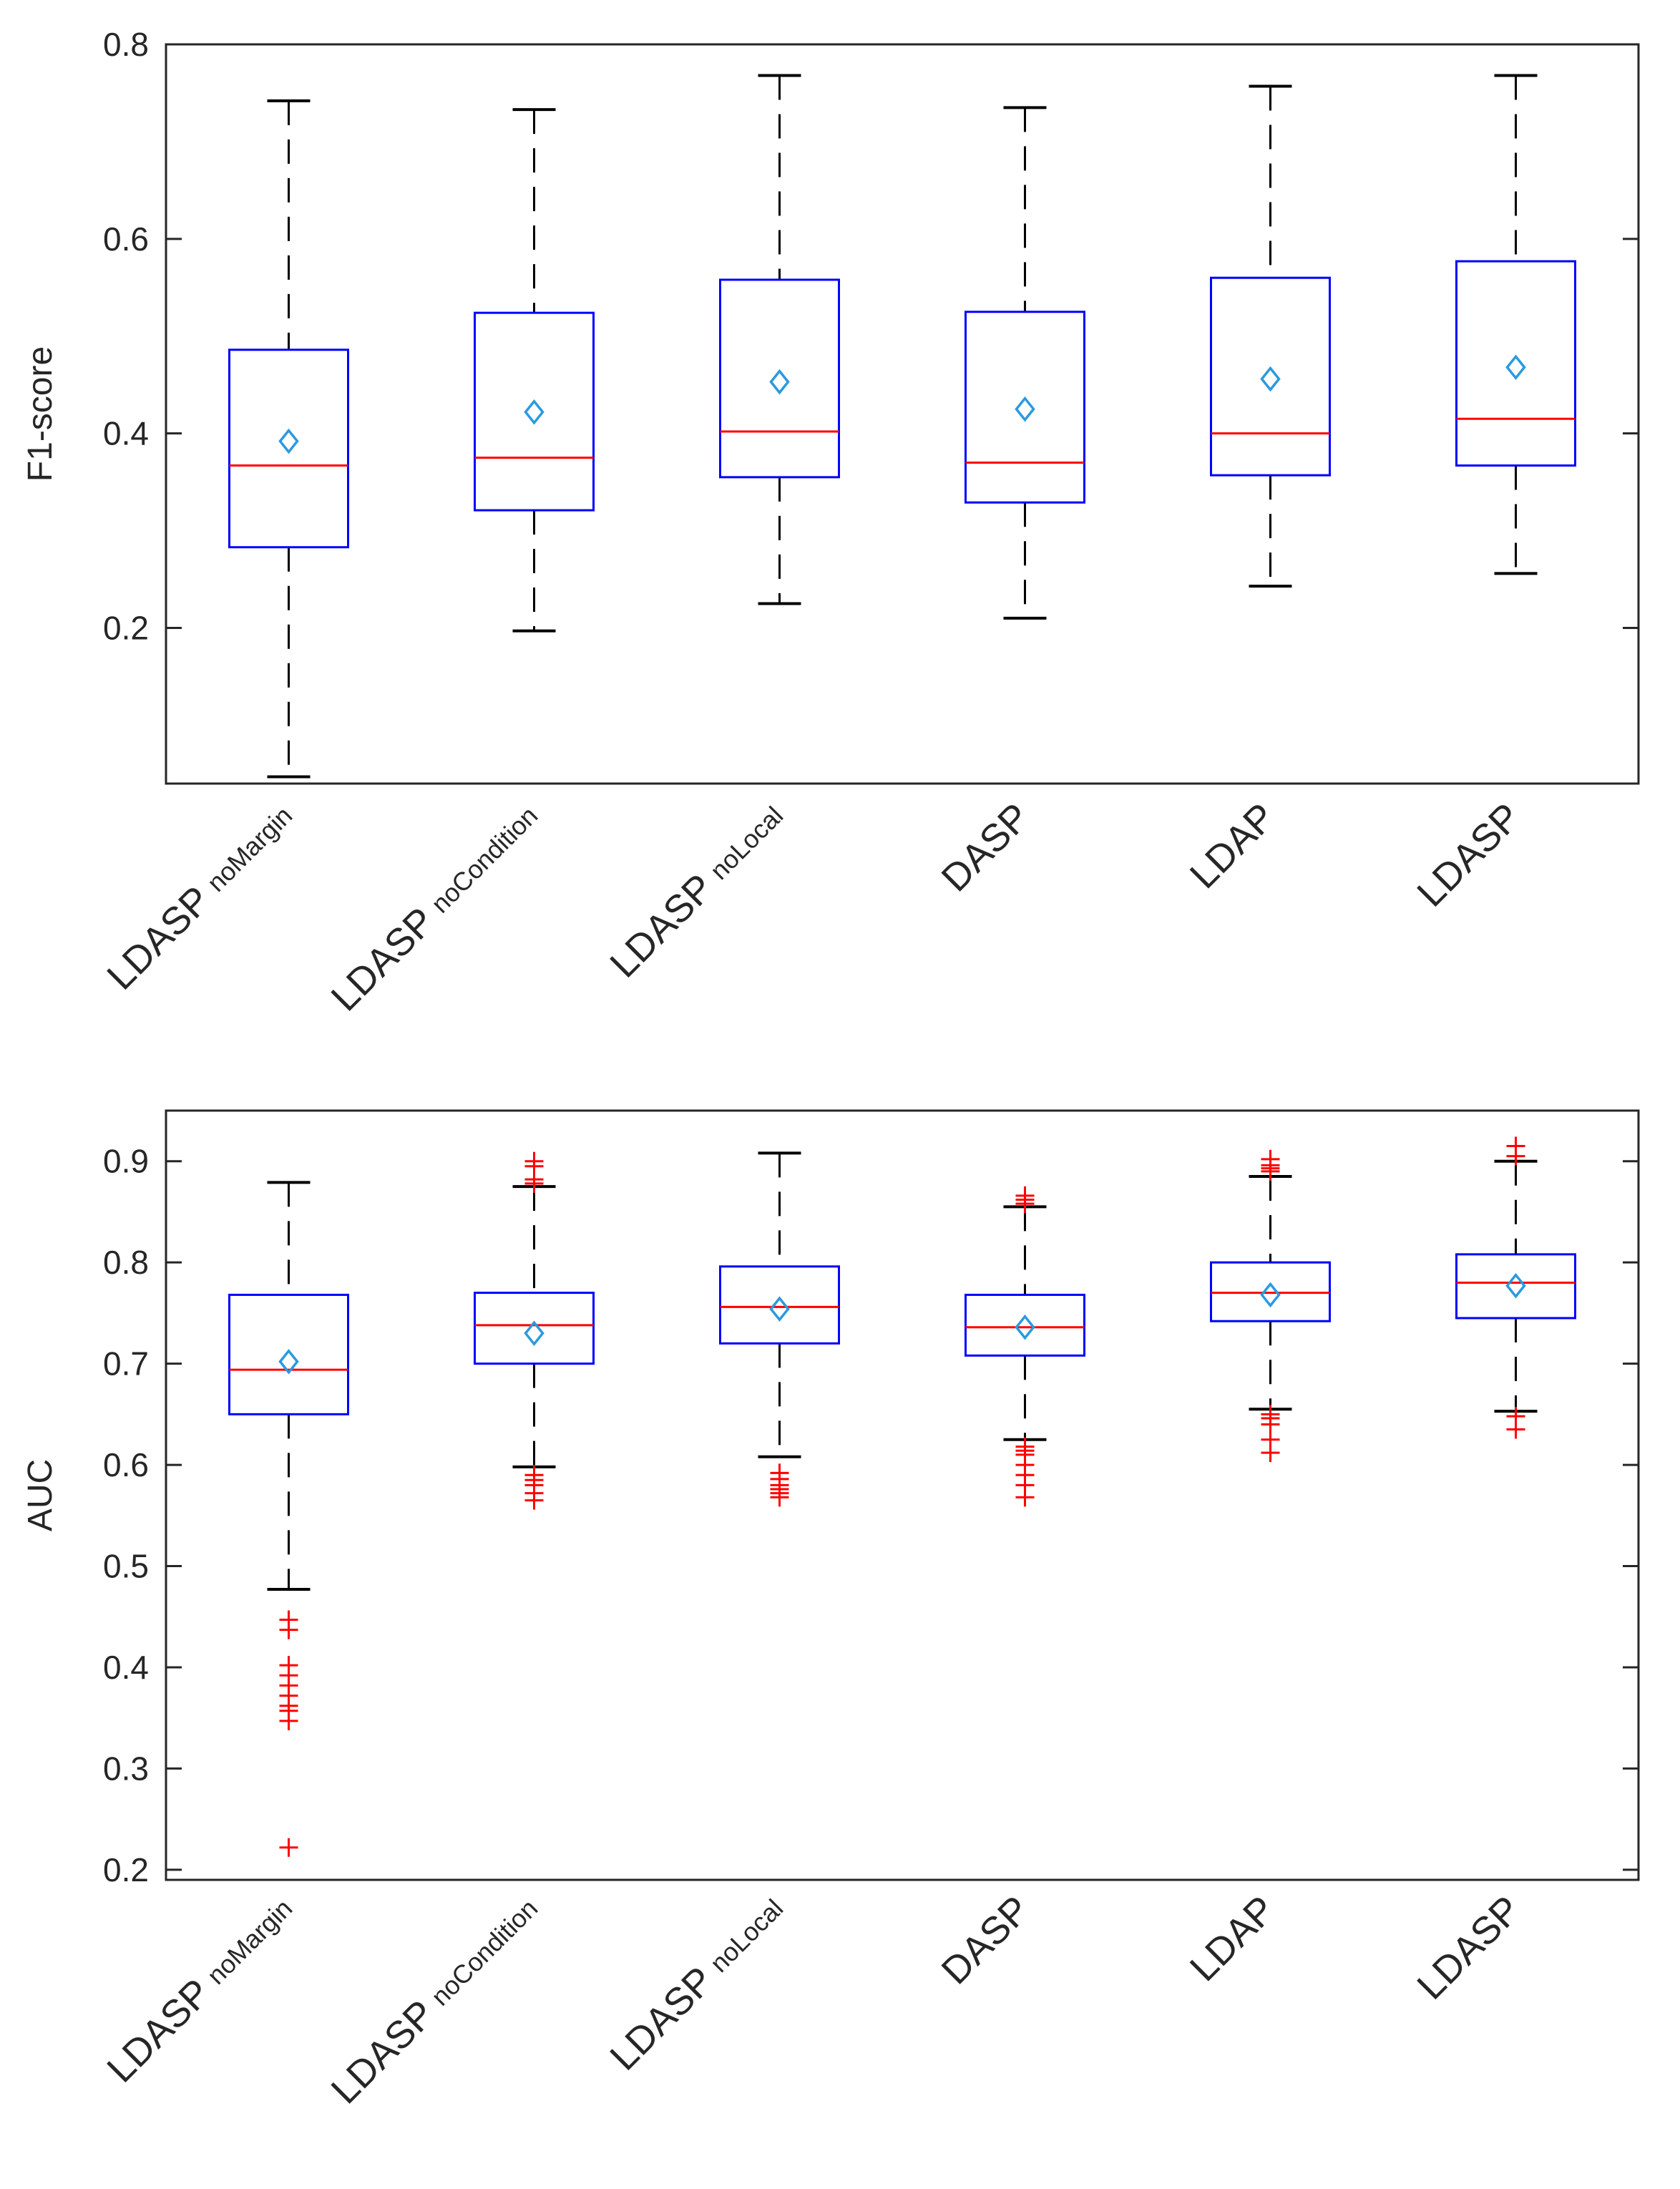 This screenshot has height=2189, width=1680. Describe the element at coordinates (40, 414) in the screenshot. I see `y-axis-label: F1-score` at that location.